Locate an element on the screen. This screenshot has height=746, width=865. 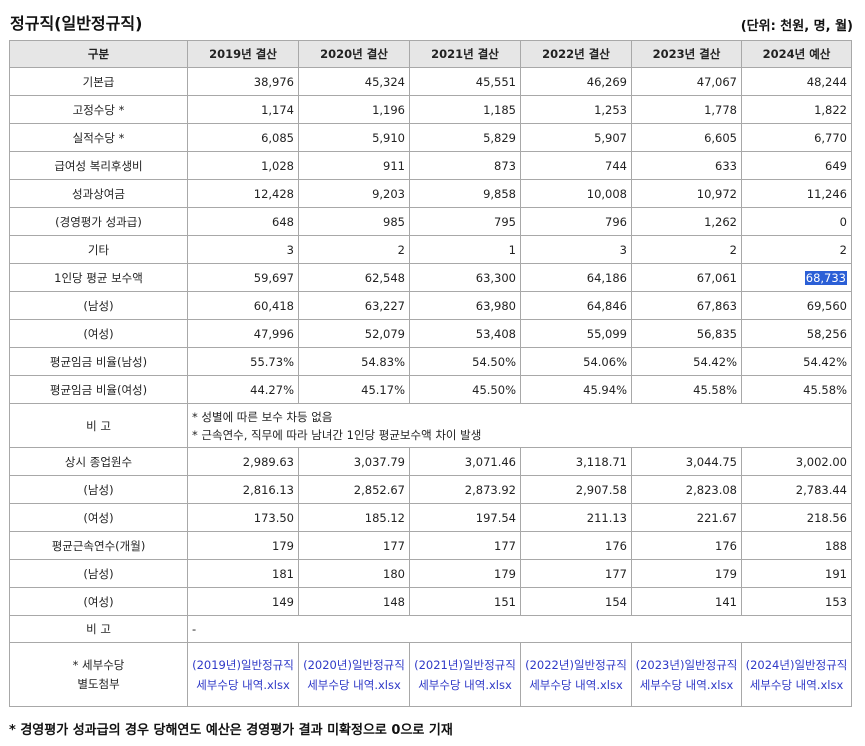
cell-value: 218.56 is located at coordinates (796, 517).